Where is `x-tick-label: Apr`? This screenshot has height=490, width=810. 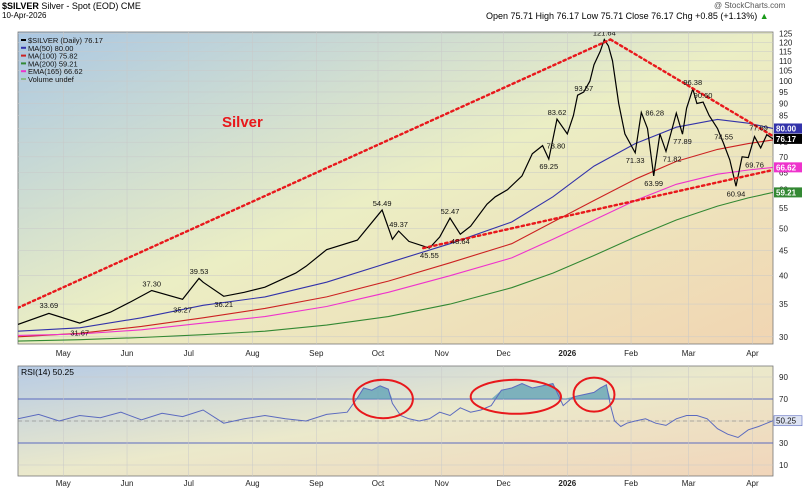
x-tick-label: Apr is located at coordinates (752, 353).